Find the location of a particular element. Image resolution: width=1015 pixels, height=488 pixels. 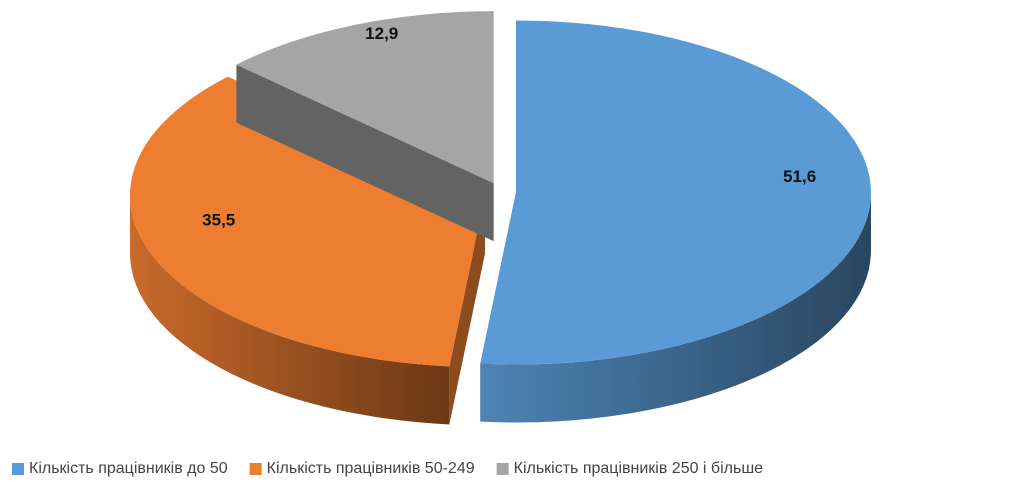

slice is located at coordinates (365, 126).